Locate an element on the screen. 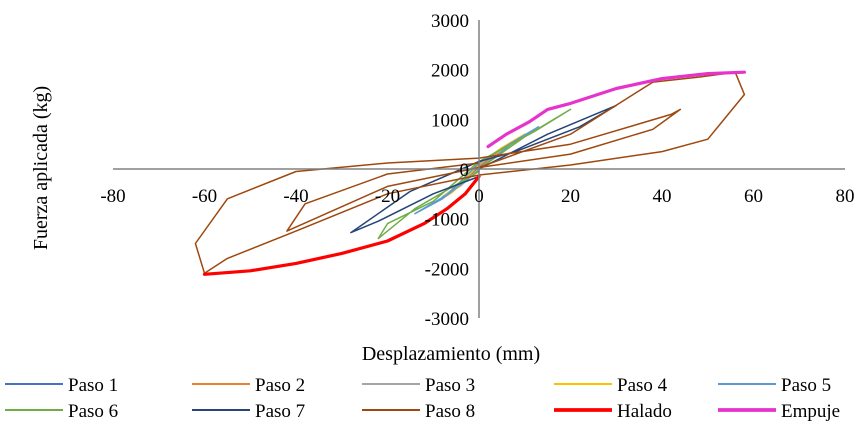 This screenshot has height=442, width=859. x-tick-label: 80 is located at coordinates (845, 196).